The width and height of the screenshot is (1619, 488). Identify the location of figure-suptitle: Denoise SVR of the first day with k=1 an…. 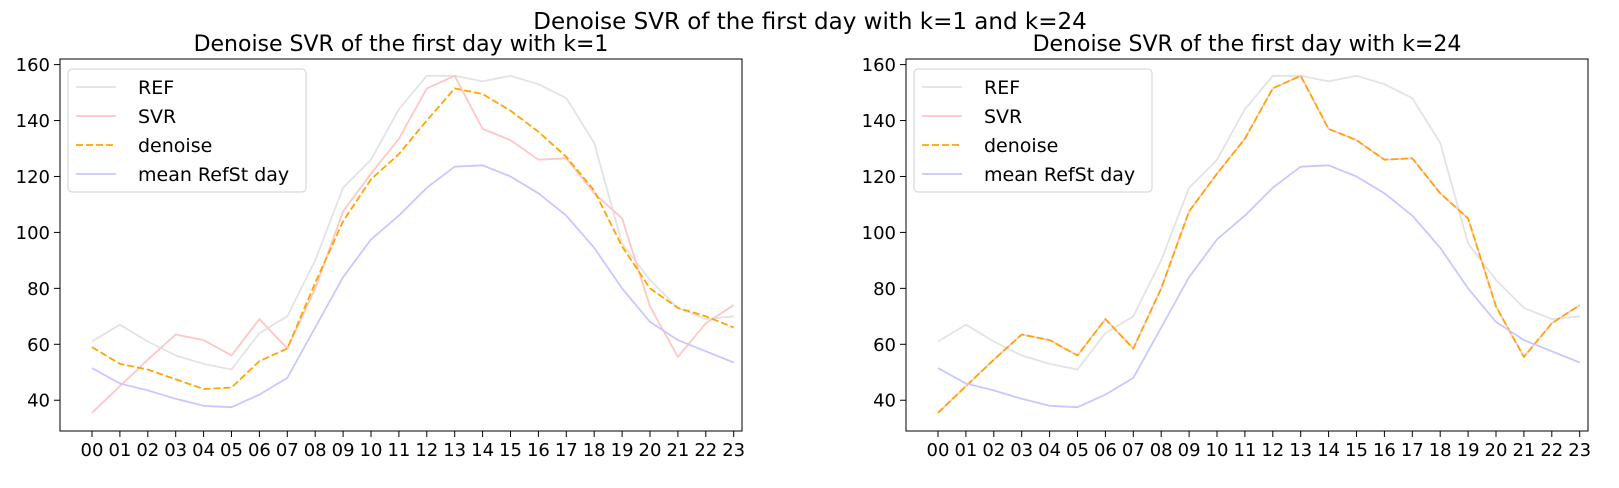
(809, 22).